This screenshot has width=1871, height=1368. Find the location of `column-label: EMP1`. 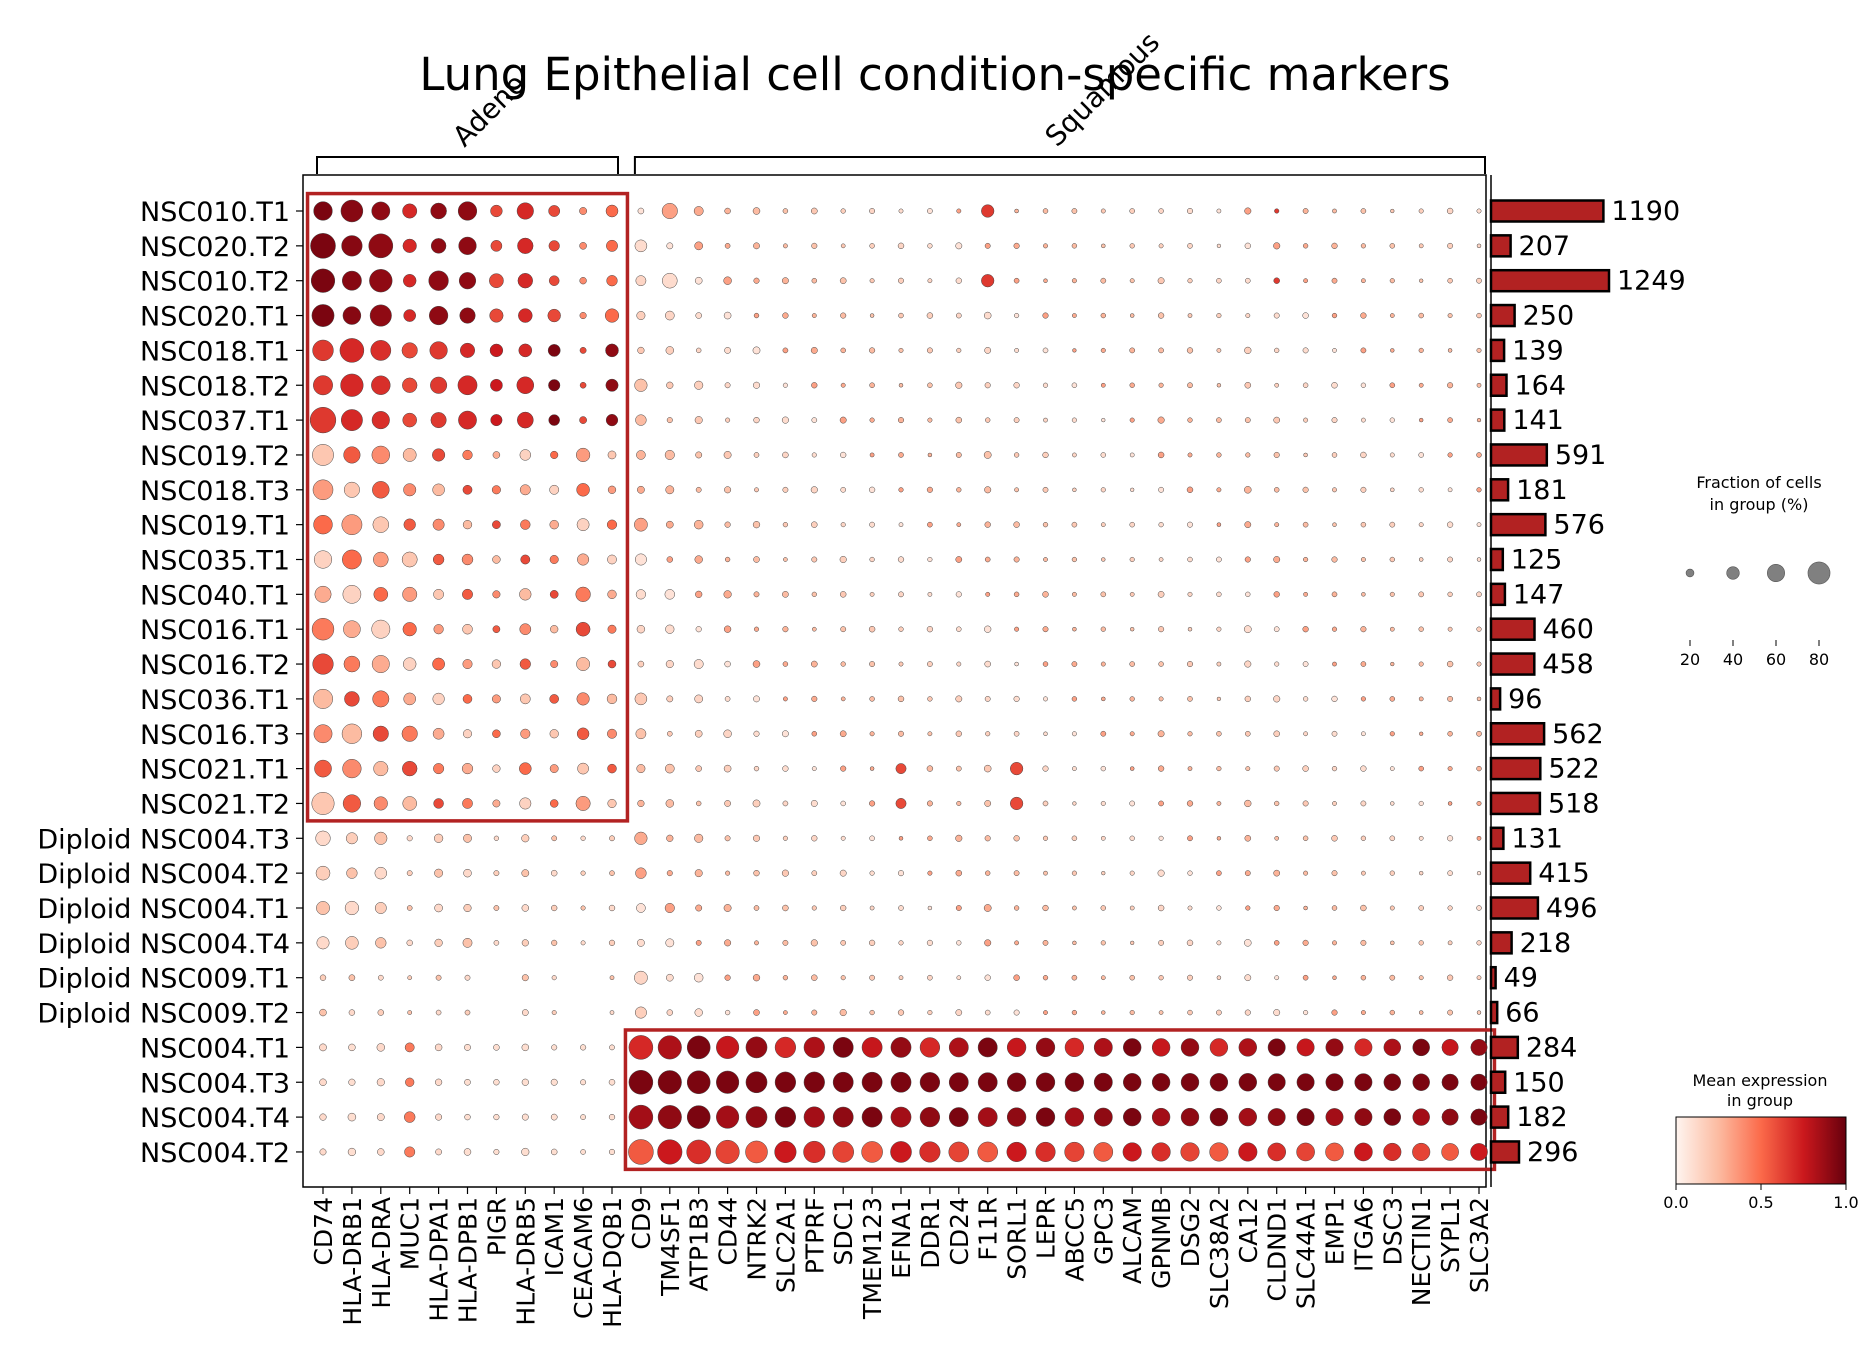

column-label: EMP1 is located at coordinates (1335, 1231).